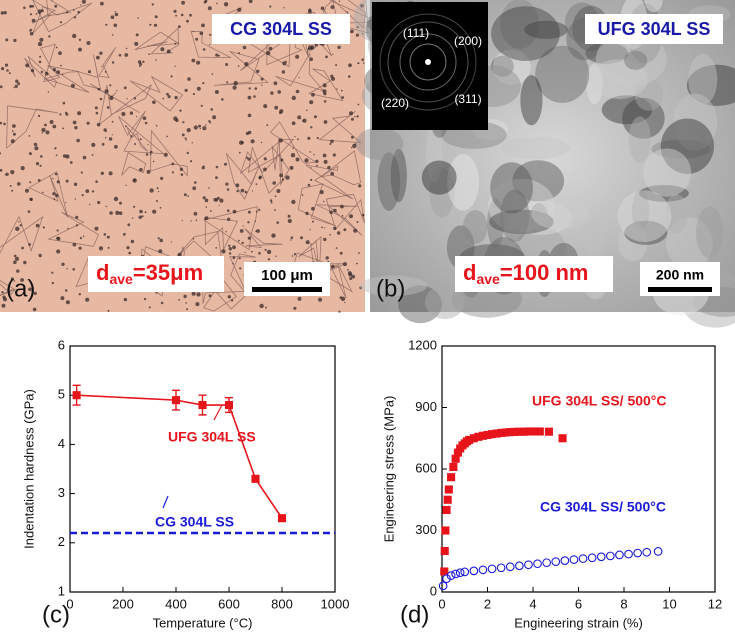 The height and width of the screenshot is (635, 735). What do you see at coordinates (428, 62) in the screenshot?
I see `ring` at bounding box center [428, 62].